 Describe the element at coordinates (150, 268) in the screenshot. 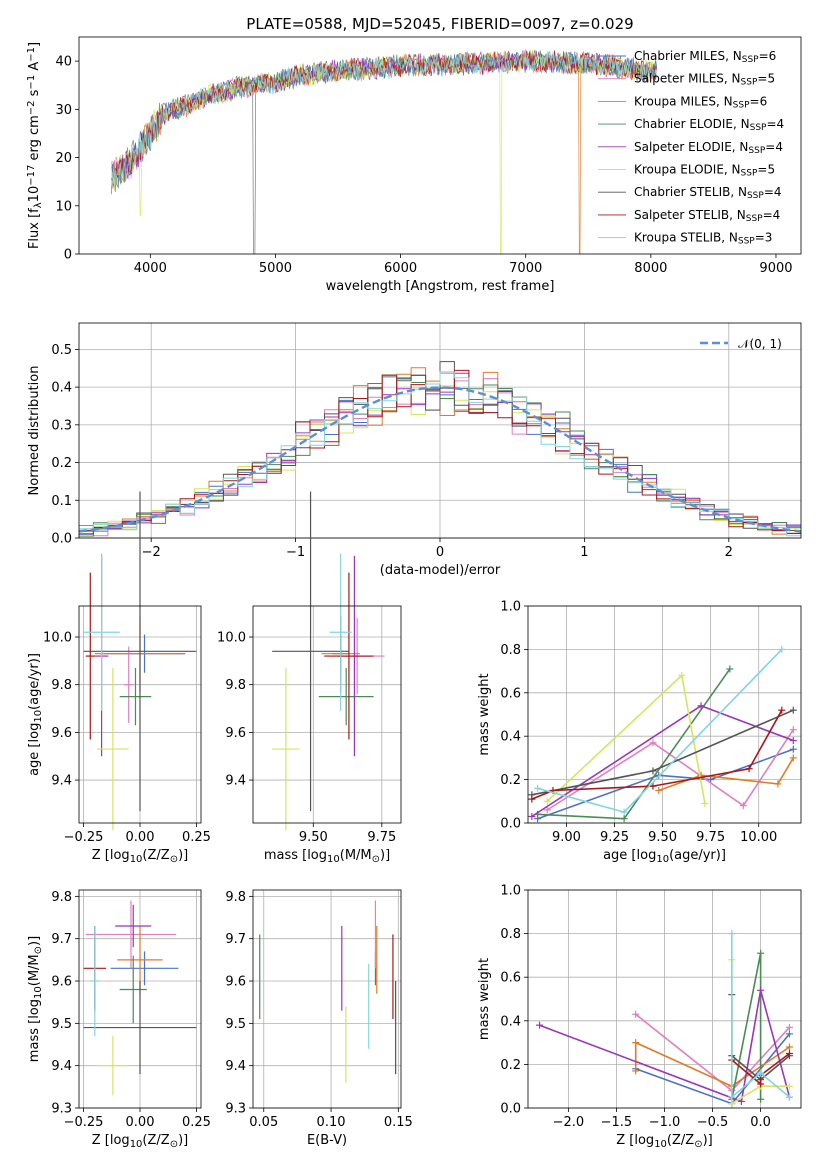

I see `x-tick-label: 4000` at that location.